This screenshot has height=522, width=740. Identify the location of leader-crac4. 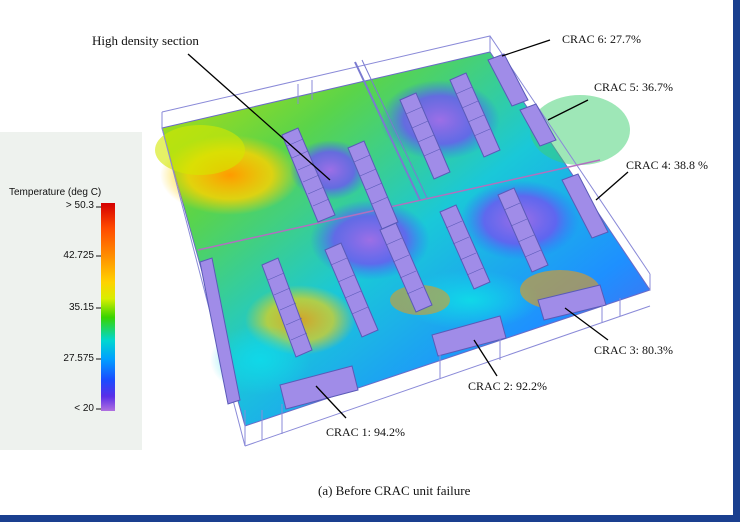
(612, 186).